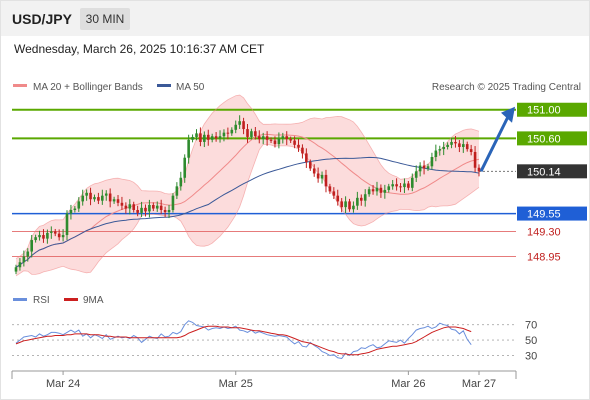 The image size is (590, 400). What do you see at coordinates (164, 85) in the screenshot?
I see `ma50-legend-swatch` at bounding box center [164, 85].